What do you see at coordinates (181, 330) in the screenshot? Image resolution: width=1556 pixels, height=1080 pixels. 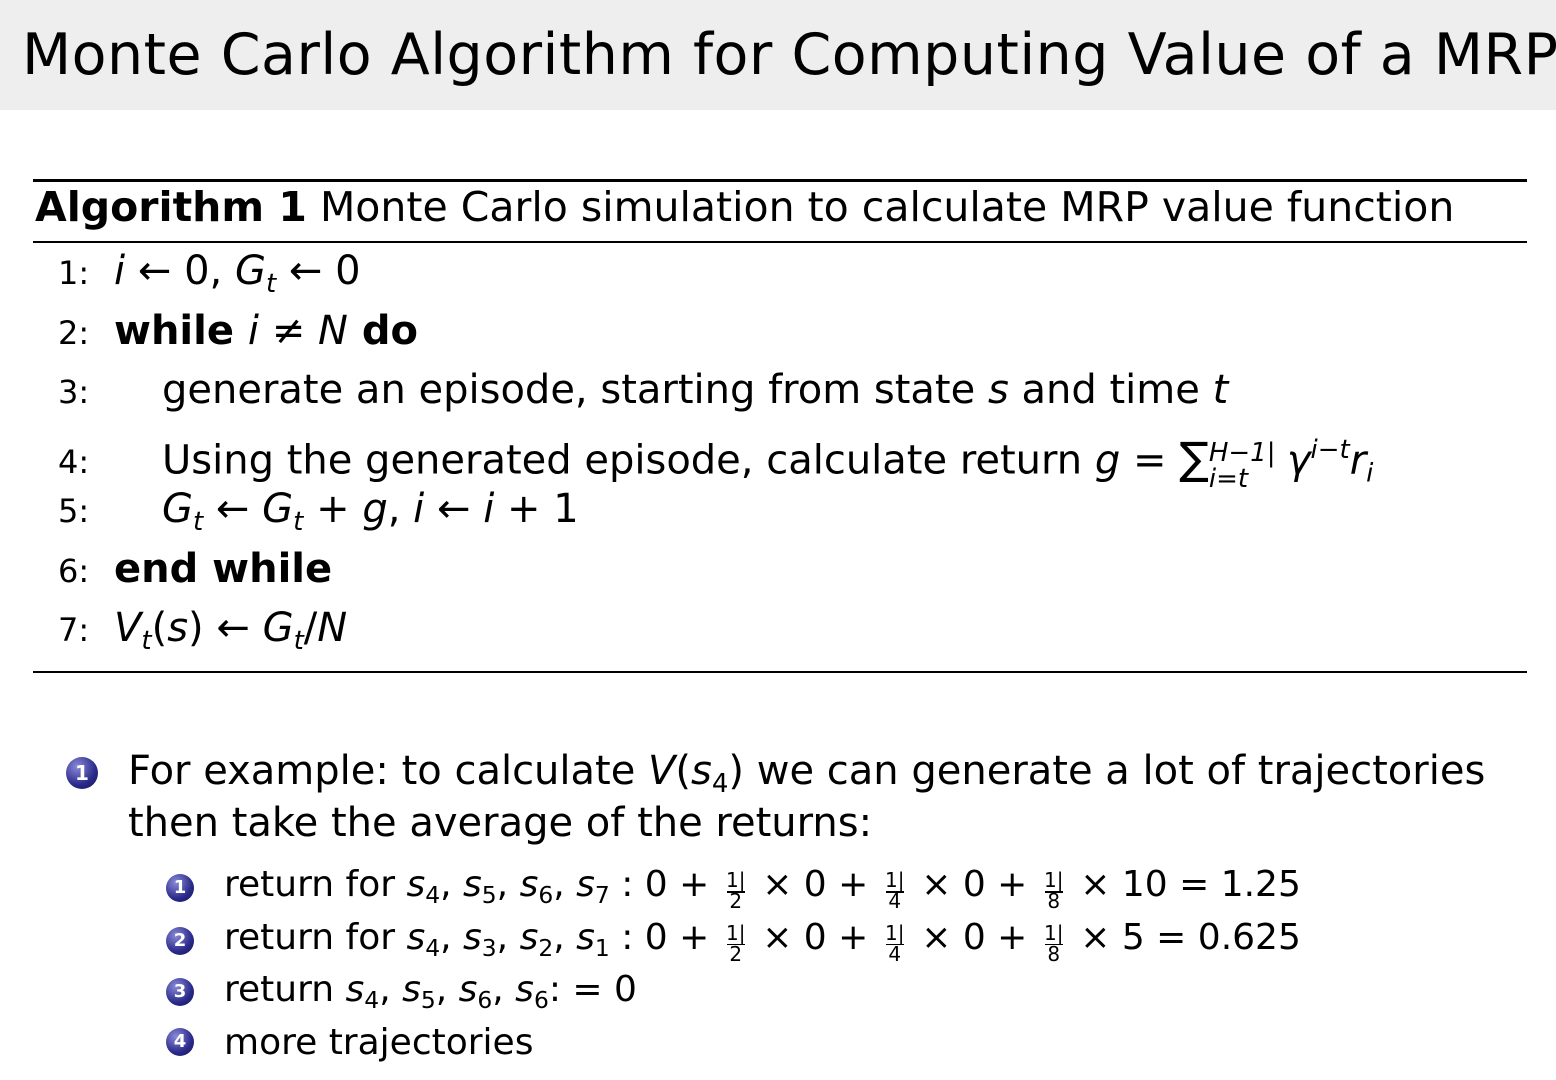 I see `math-fragment: while` at bounding box center [181, 330].